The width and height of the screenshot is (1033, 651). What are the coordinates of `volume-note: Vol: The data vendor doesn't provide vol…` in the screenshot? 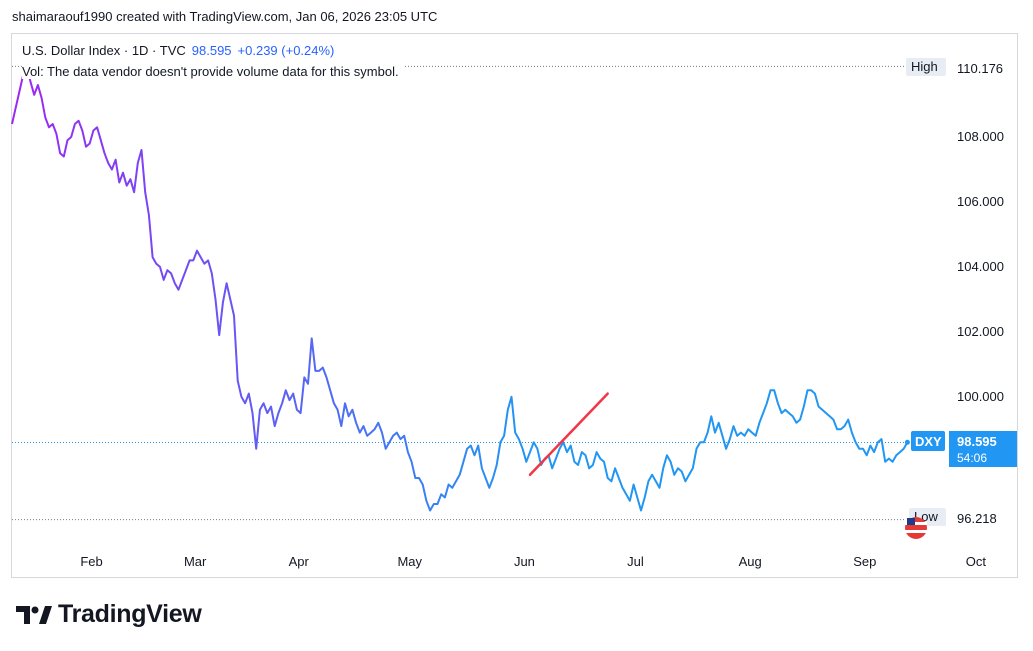 It's located at (212, 71).